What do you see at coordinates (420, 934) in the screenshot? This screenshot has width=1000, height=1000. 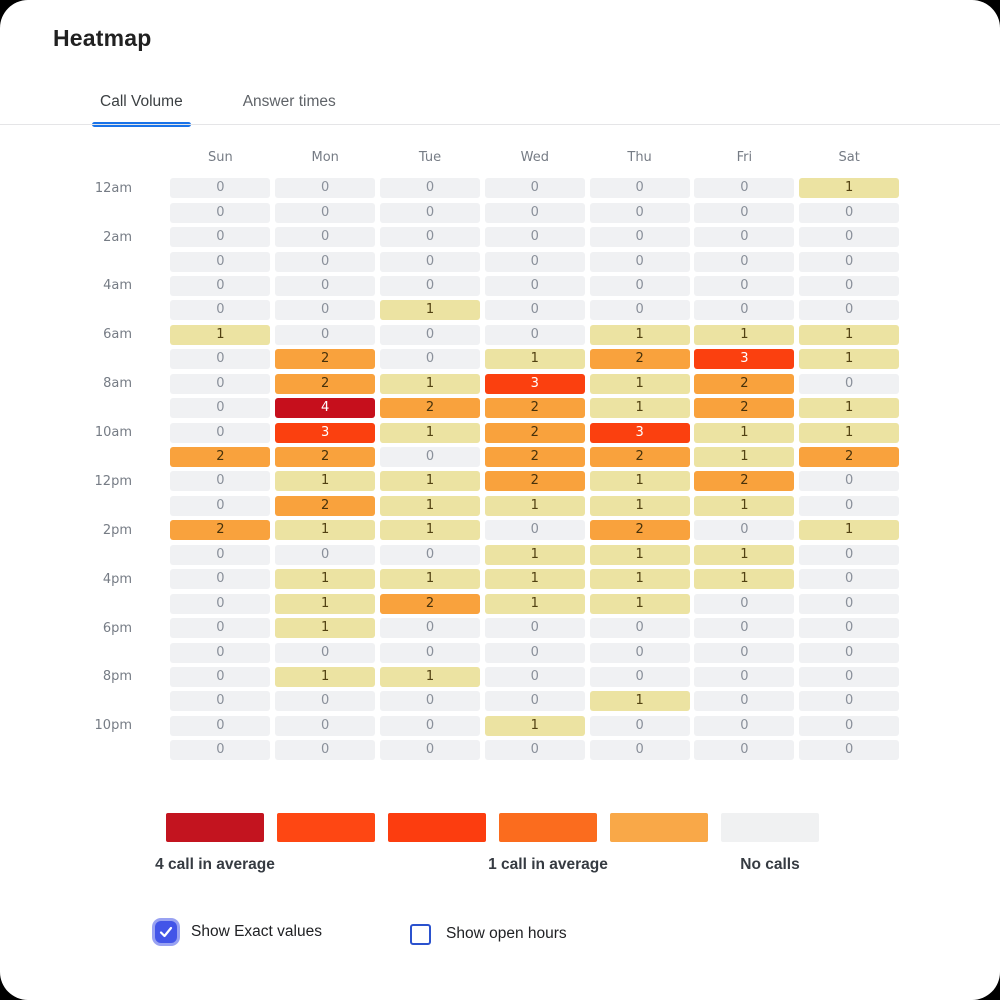 I see `show-open-hours-checkbox` at bounding box center [420, 934].